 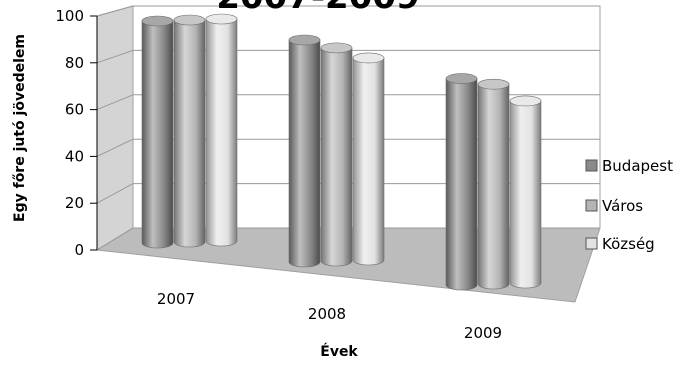 What do you see at coordinates (628, 244) in the screenshot?
I see `legend-label-kozseg: Község` at bounding box center [628, 244].